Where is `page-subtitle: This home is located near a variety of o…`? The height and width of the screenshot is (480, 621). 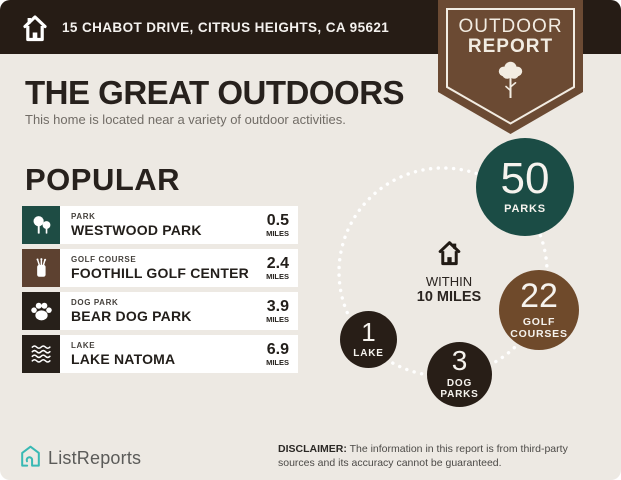 page-subtitle: This home is located near a variety of o… is located at coordinates (185, 119).